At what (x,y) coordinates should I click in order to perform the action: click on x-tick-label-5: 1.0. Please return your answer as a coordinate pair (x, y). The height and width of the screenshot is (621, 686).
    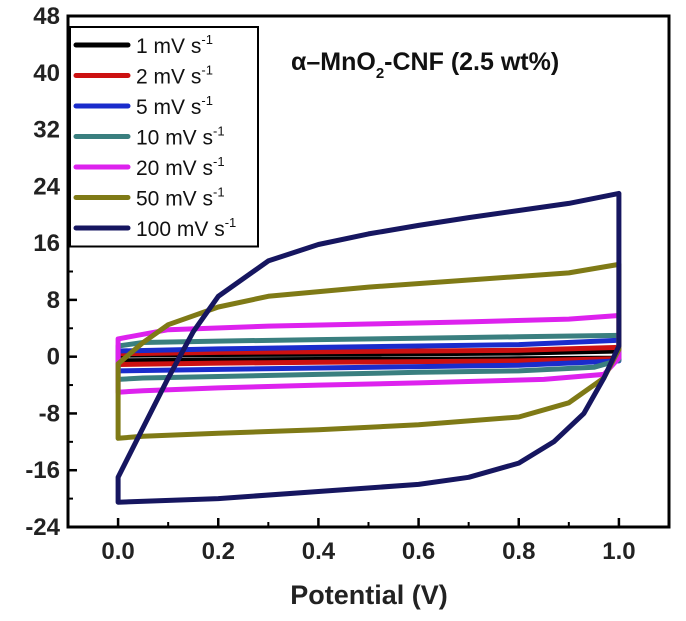
    Looking at the image, I should click on (618, 551).